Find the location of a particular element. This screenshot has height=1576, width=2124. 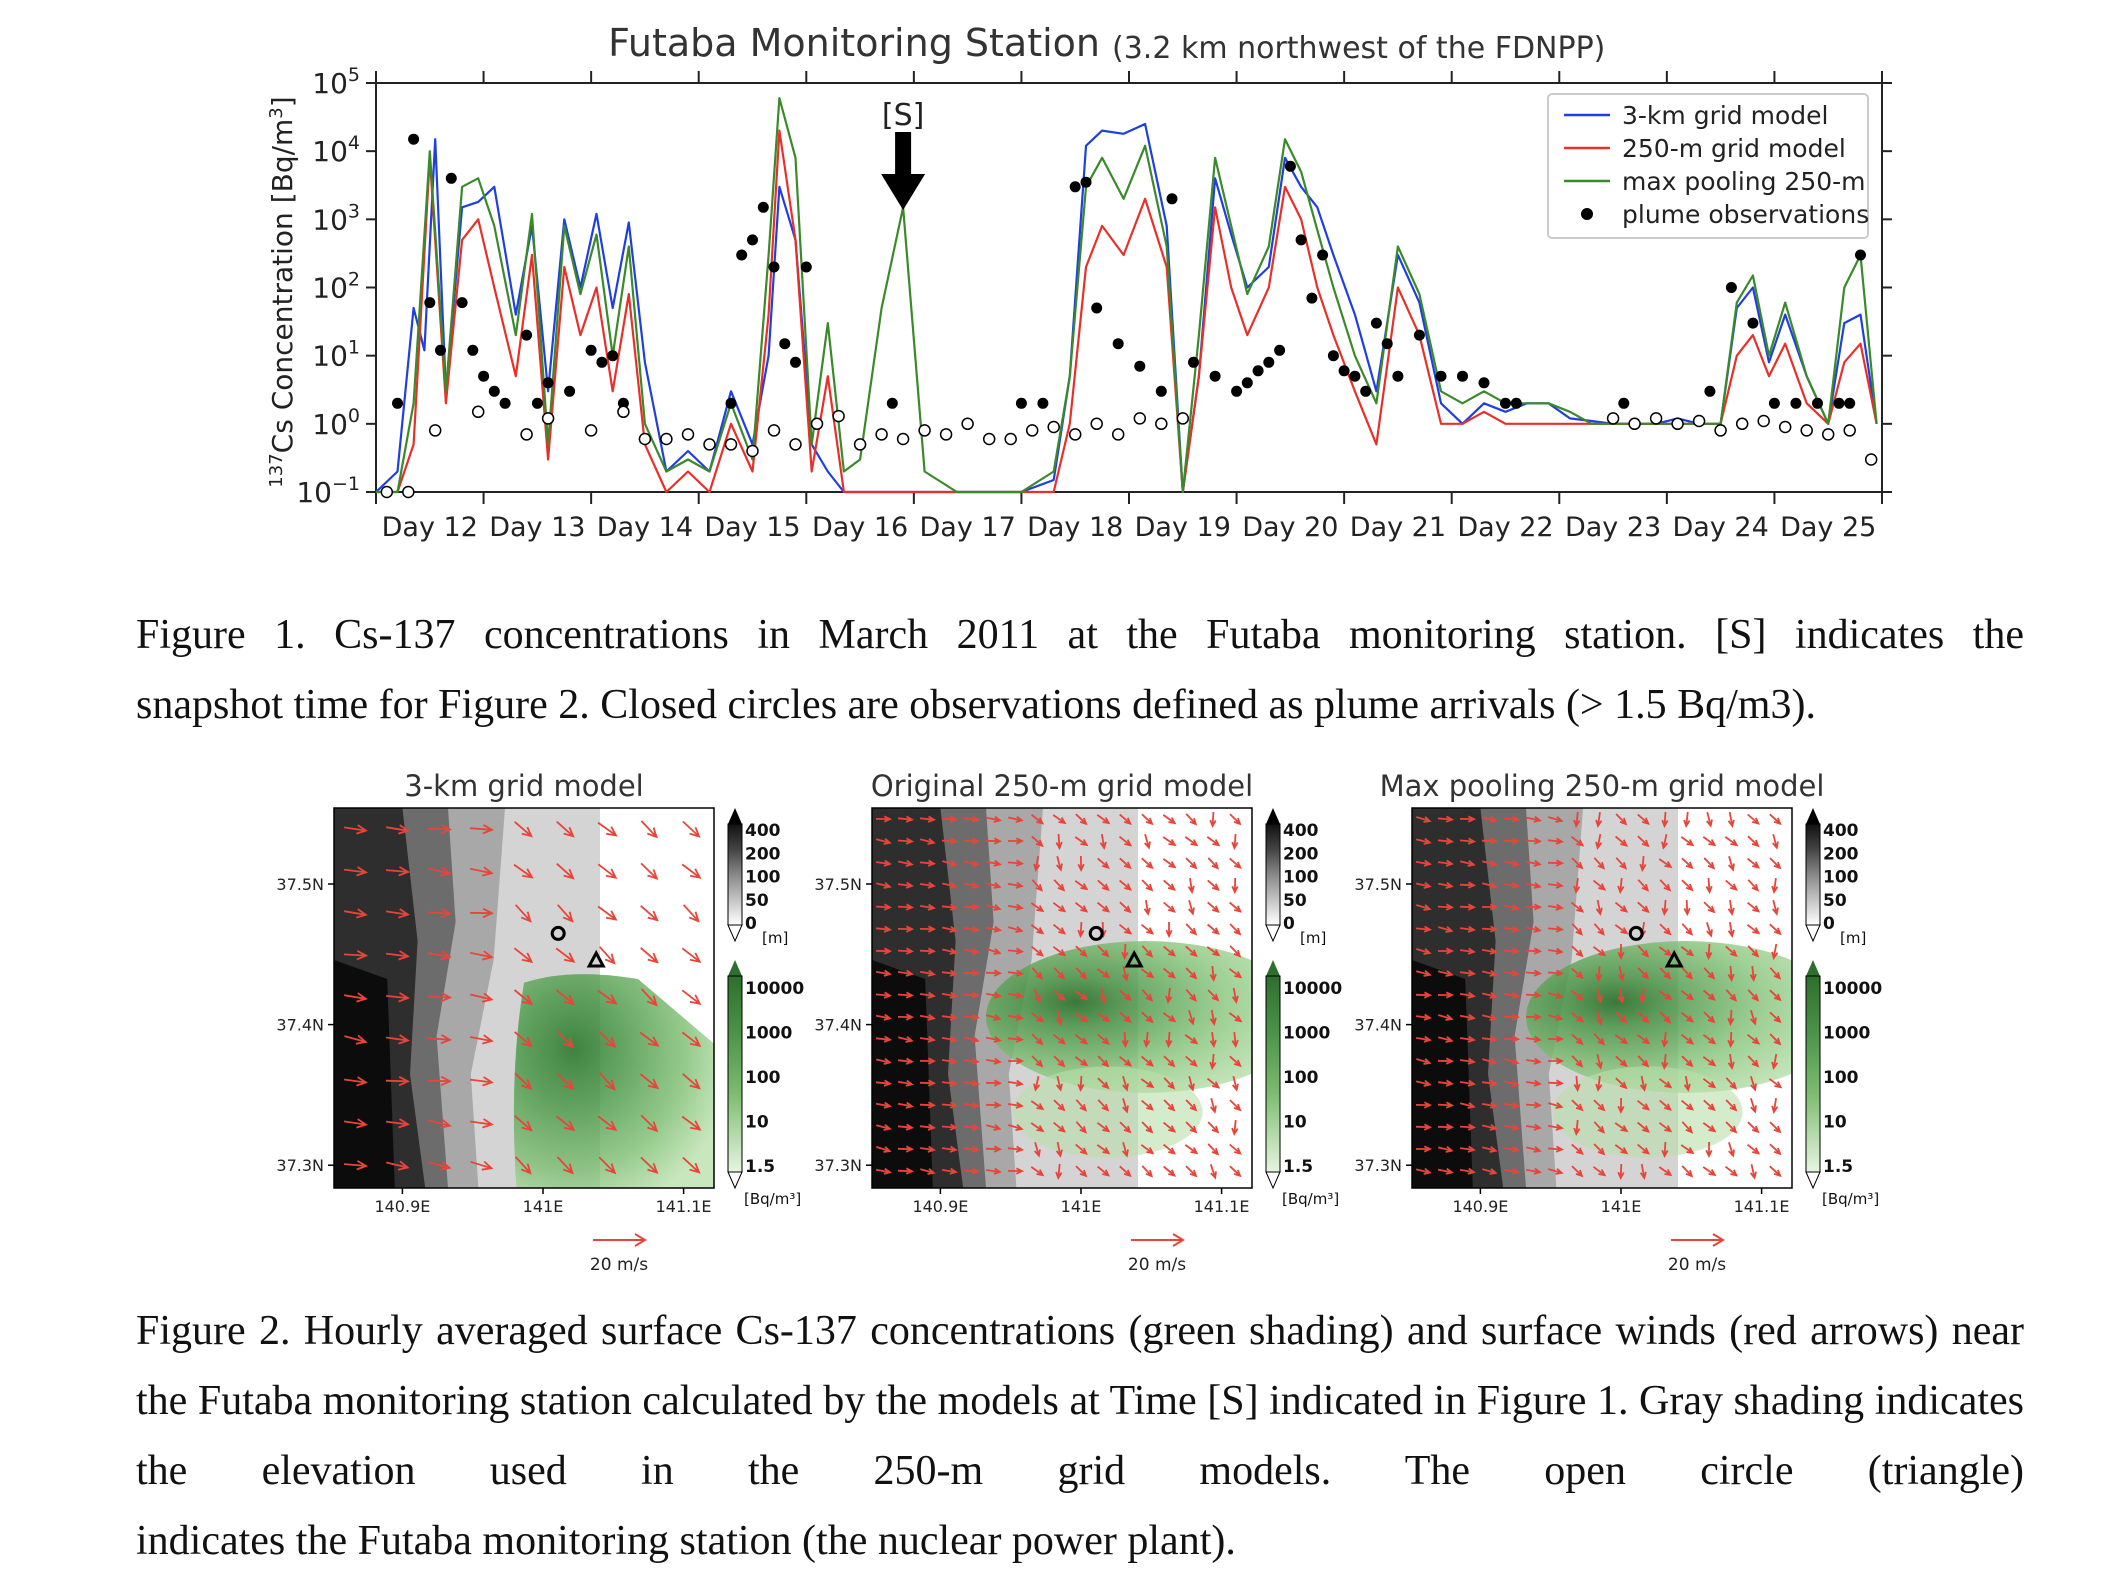

elevation-level-label: 100 is located at coordinates (1301, 878).